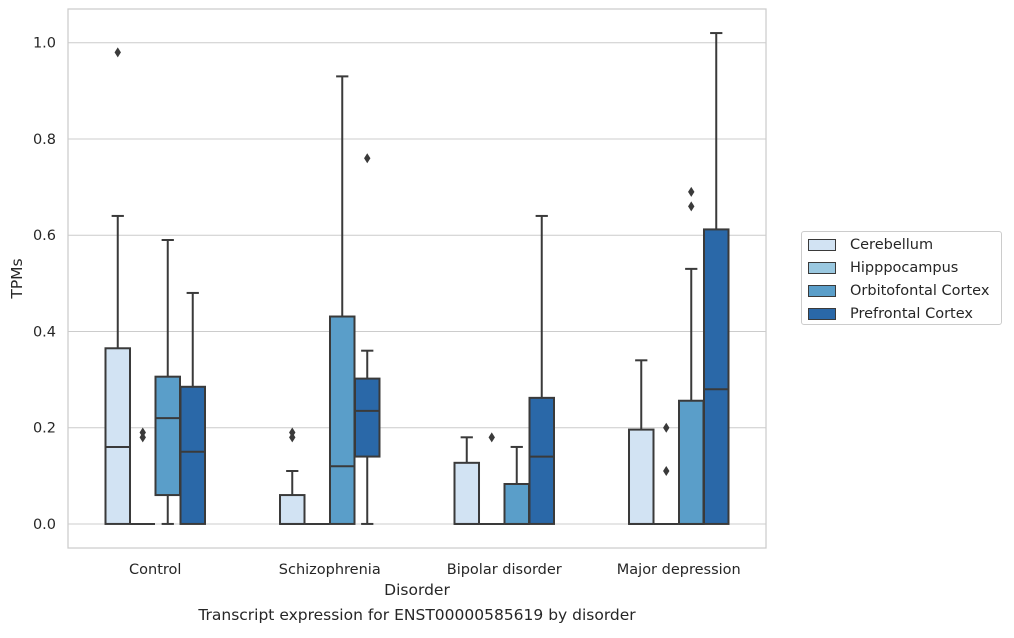 This screenshot has height=638, width=1014. Describe the element at coordinates (911, 314) in the screenshot. I see `legend-label: Prefrontal Cortex` at that location.